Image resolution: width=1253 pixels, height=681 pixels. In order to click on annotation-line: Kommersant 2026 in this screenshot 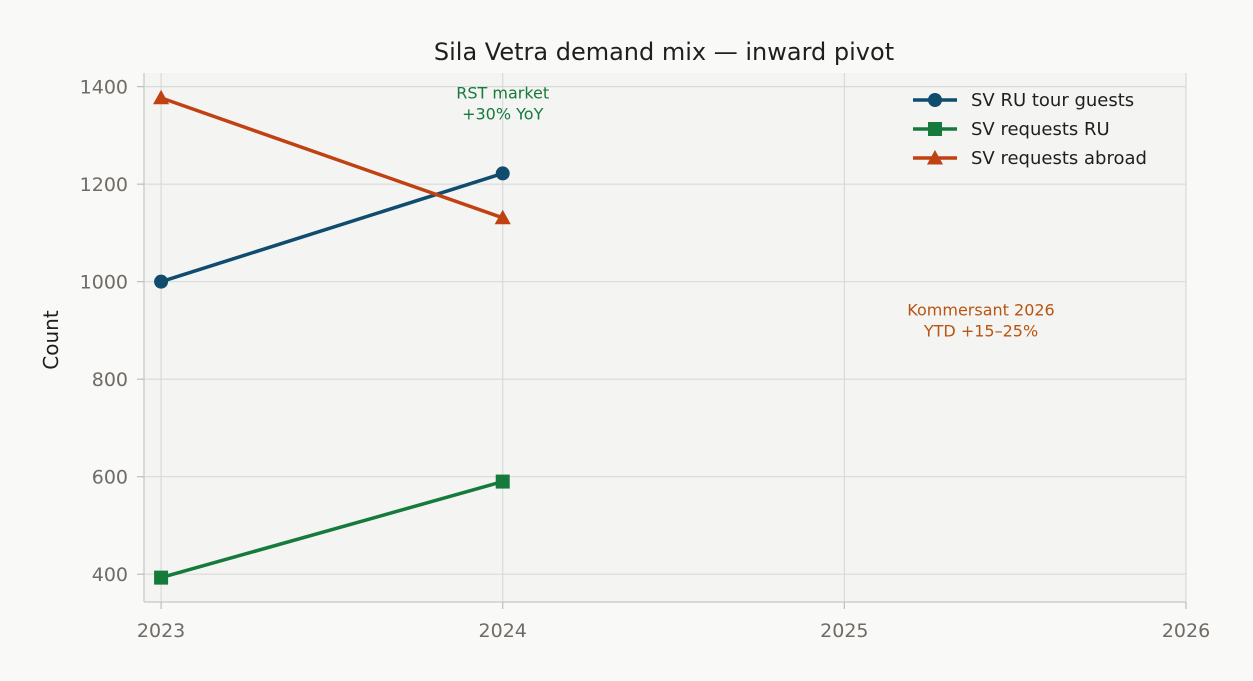, I will do `click(980, 309)`.